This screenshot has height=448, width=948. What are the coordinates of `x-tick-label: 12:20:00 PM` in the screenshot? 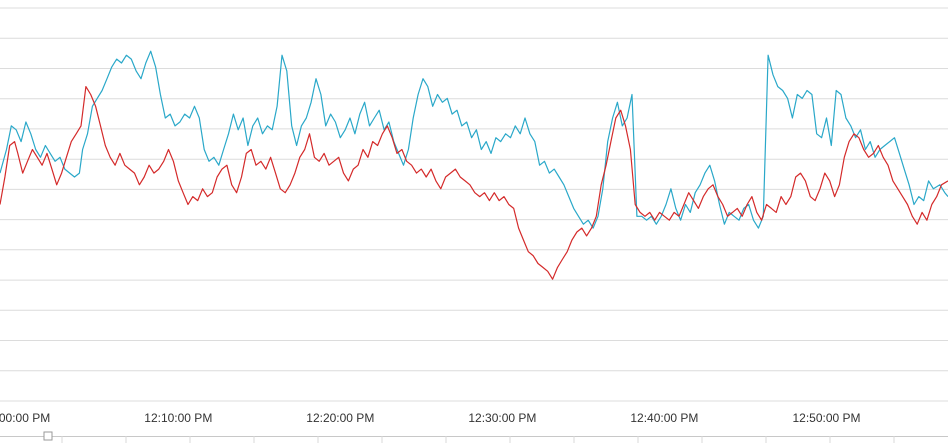 It's located at (340, 418).